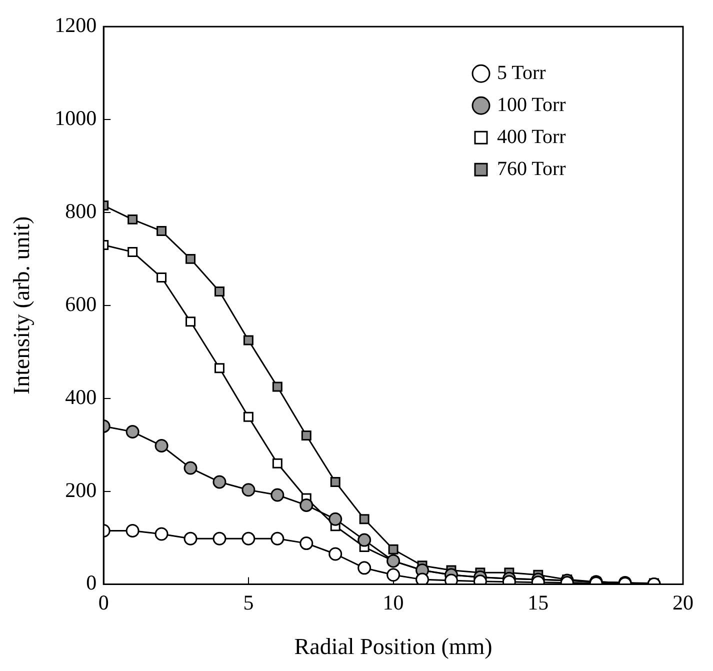 This screenshot has height=671, width=713. Describe the element at coordinates (81, 490) in the screenshot. I see `y-tick-label: 200` at that location.